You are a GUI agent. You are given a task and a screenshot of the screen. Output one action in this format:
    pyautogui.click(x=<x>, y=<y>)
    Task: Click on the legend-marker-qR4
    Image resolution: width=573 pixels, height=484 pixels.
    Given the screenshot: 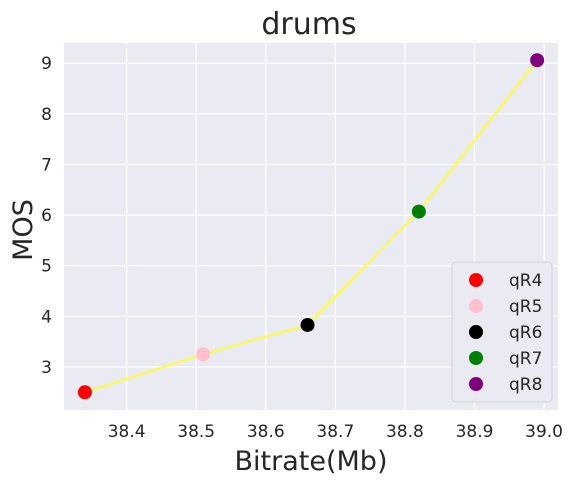 What is the action you would take?
    pyautogui.click(x=476, y=280)
    